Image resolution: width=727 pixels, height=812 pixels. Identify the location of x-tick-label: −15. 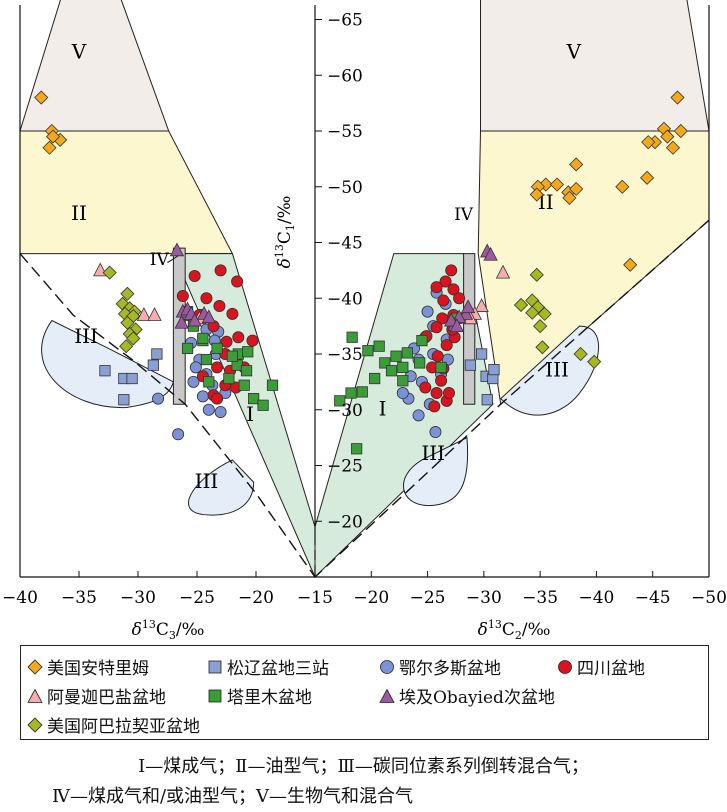
(315, 598).